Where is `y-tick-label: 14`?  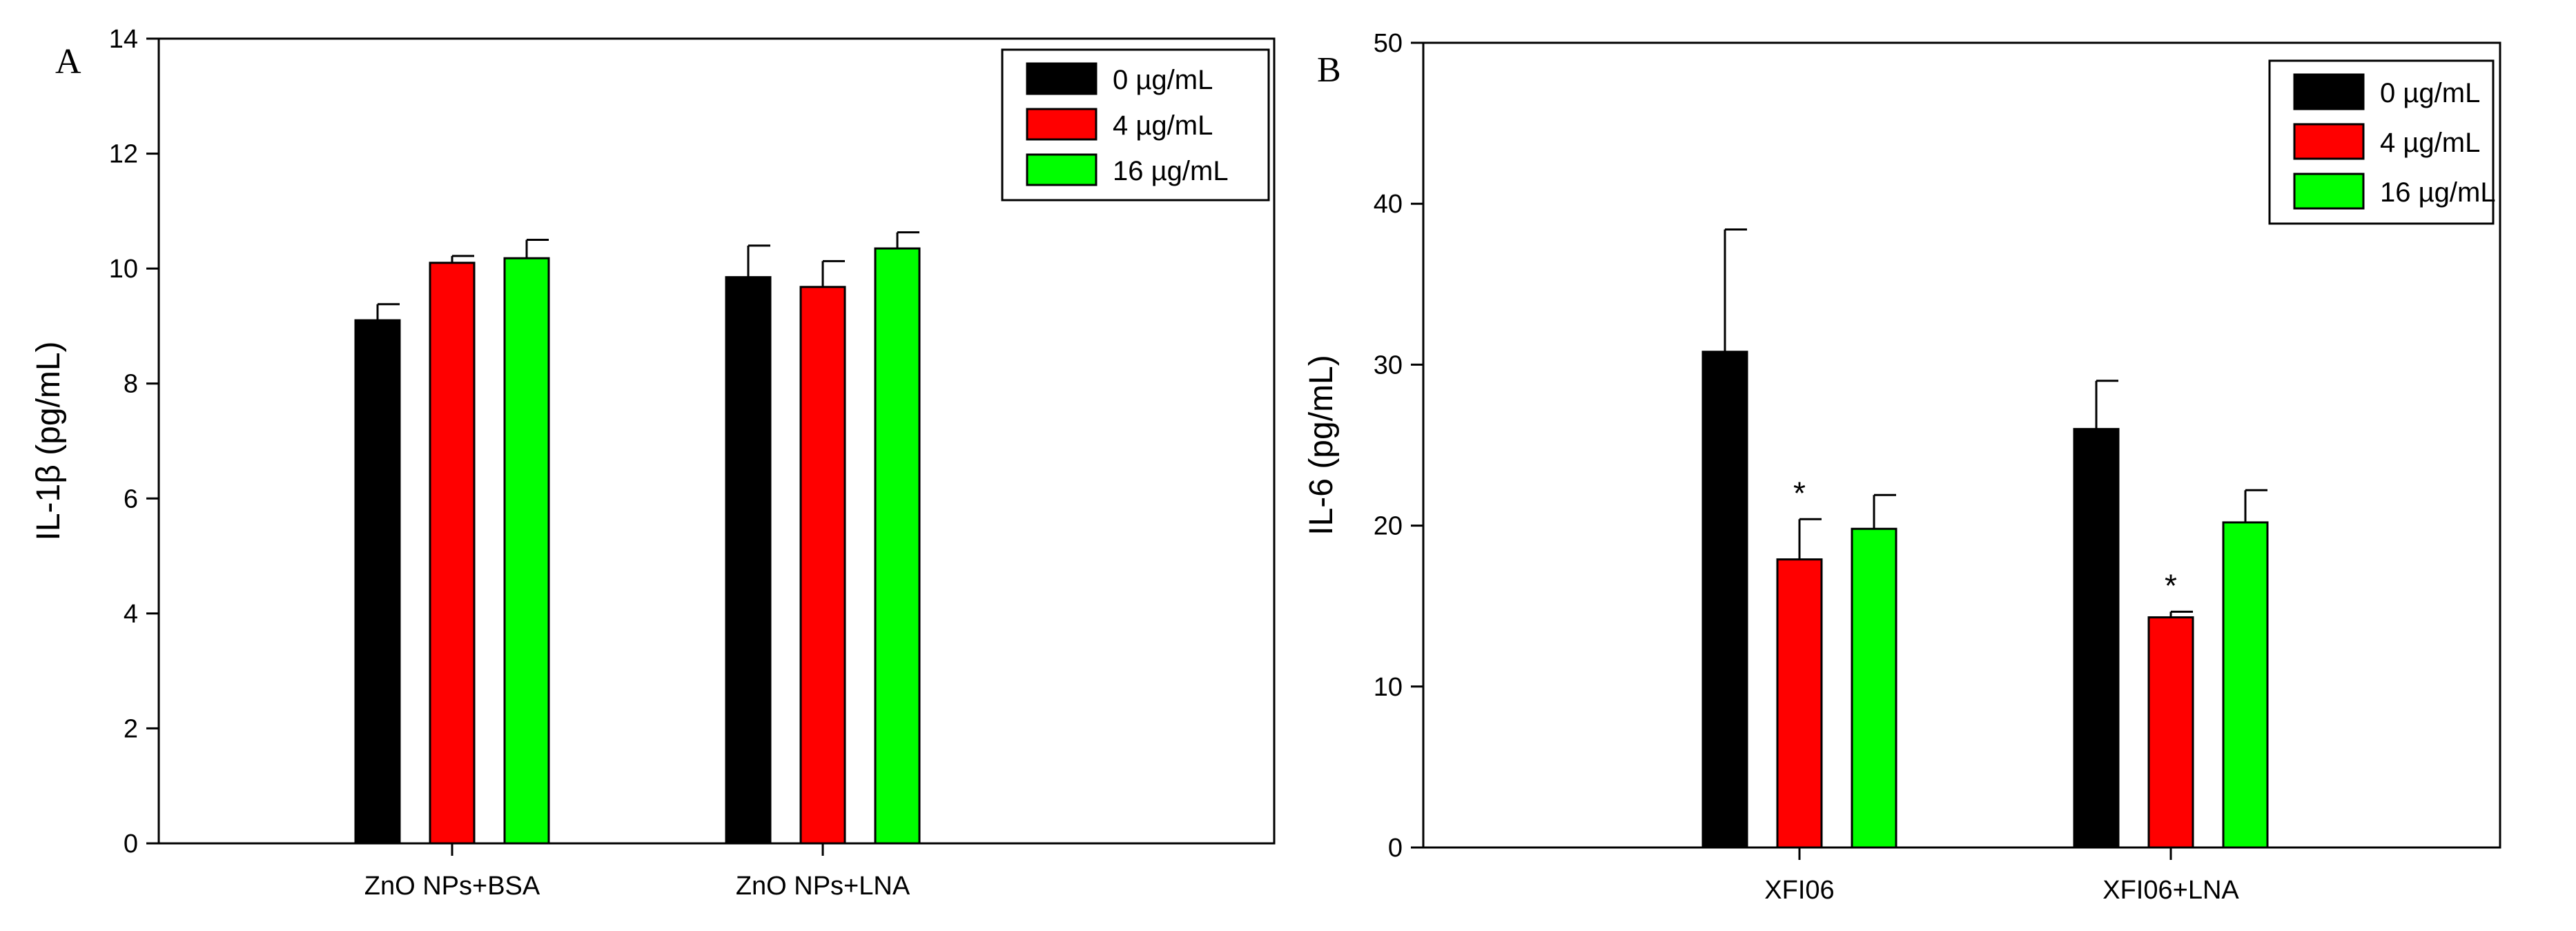 y-tick-label: 14 is located at coordinates (124, 39).